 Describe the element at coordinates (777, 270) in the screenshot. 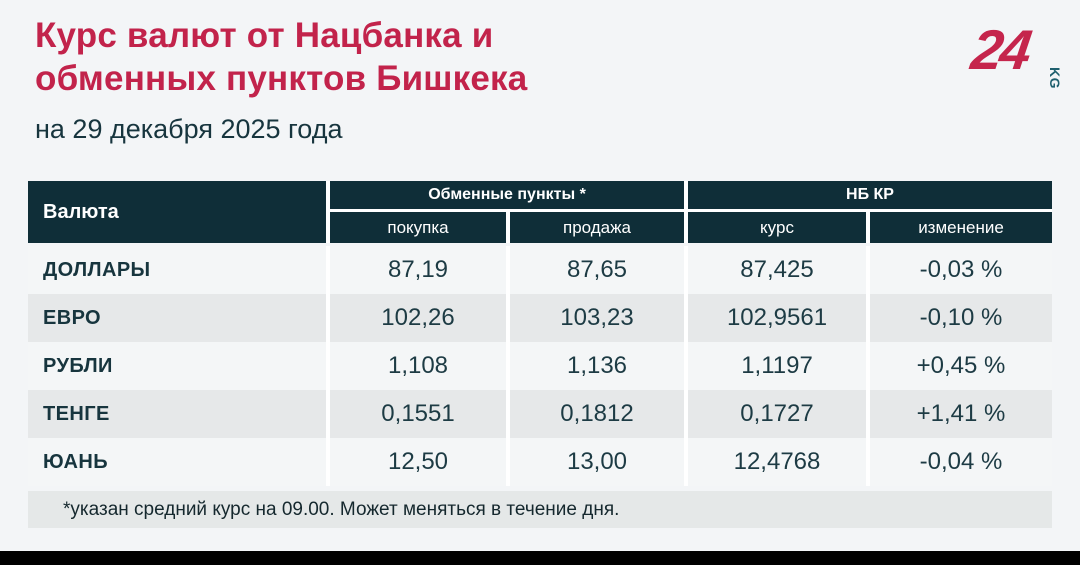

I see `cell-rate: 87,425` at that location.